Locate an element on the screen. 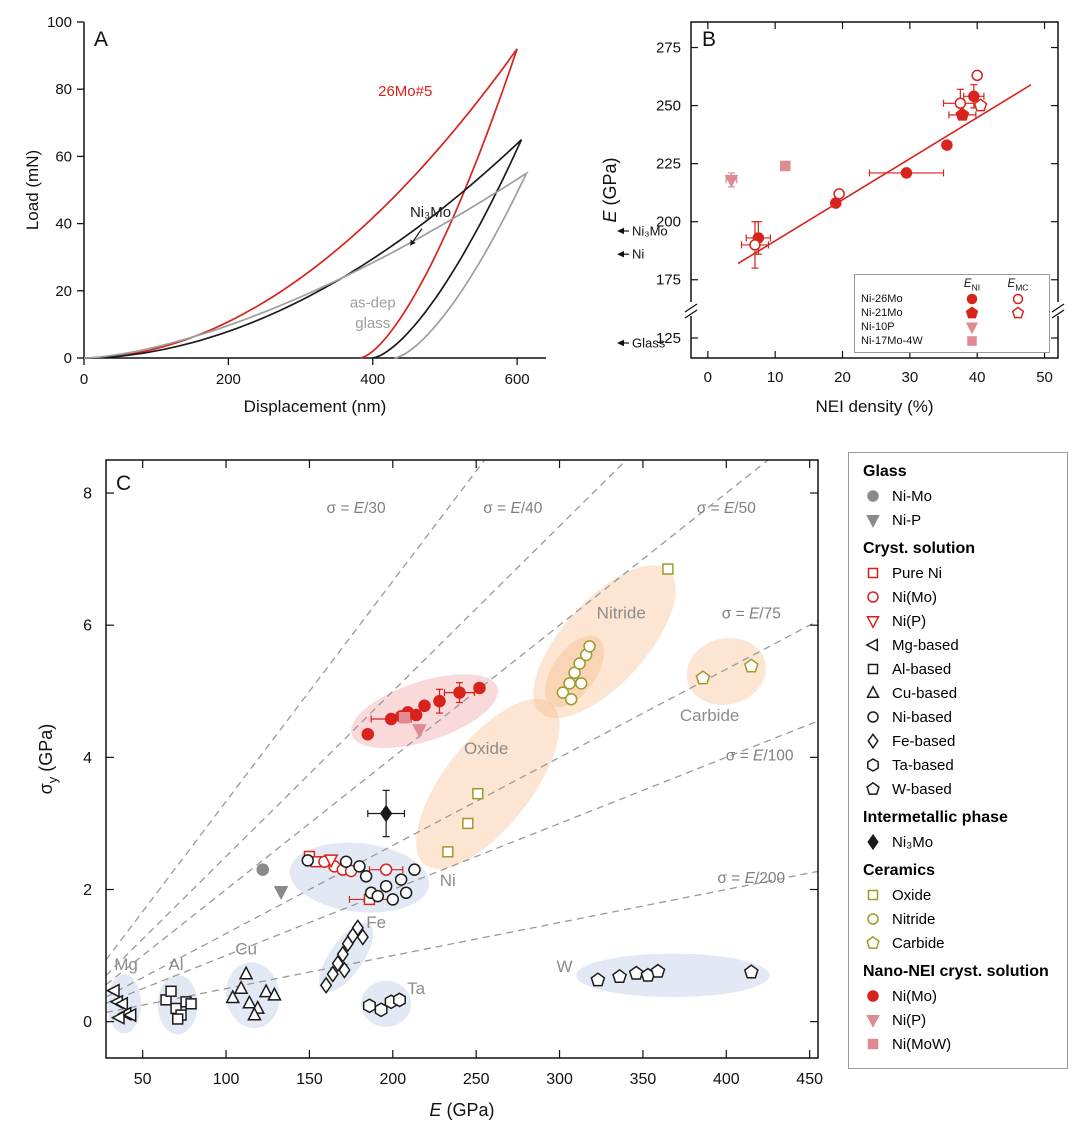 This screenshot has width=1080, height=1137. legend-item-ta-based: Ta-based is located at coordinates (959, 765).